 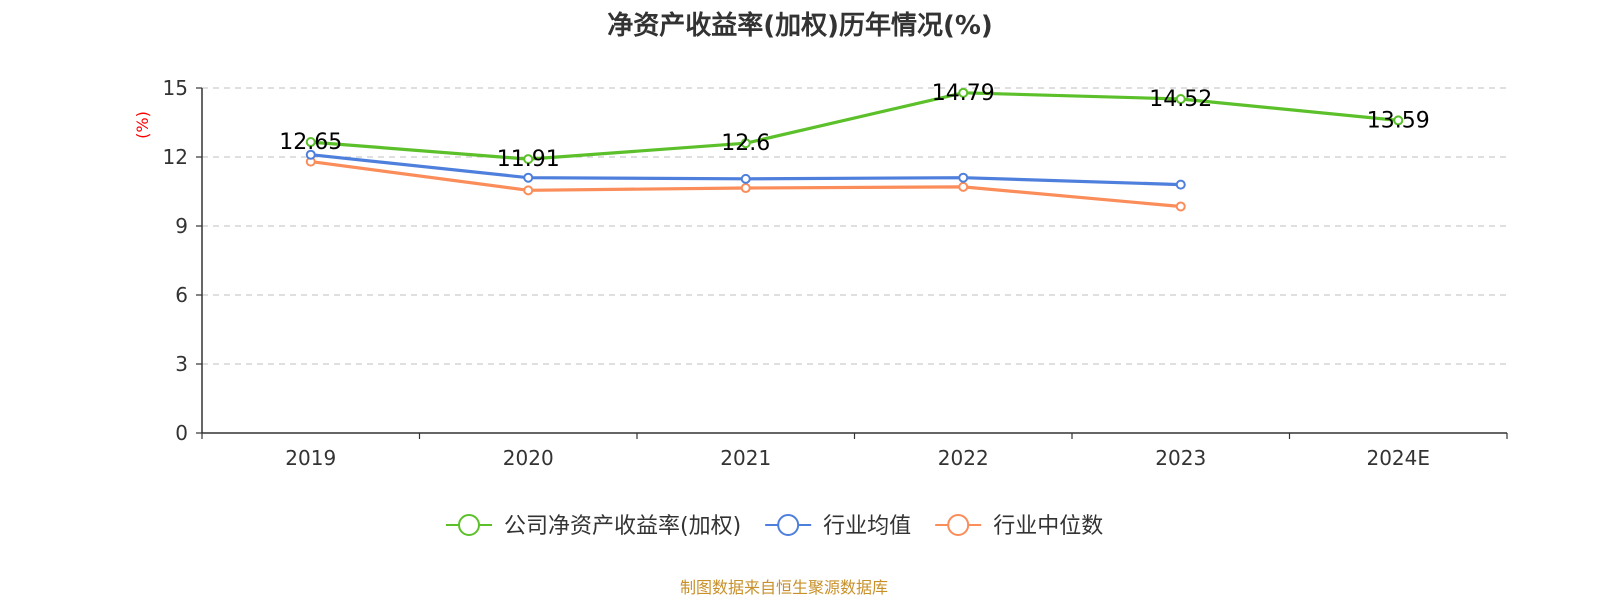 I want to click on chart-title: 净资产收益率(加权)历年情况(%), so click(x=800, y=25).